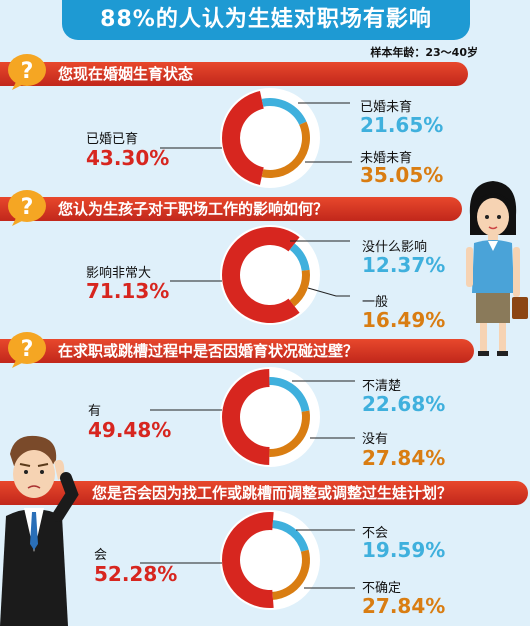 Image resolution: width=530 pixels, height=626 pixels. Describe the element at coordinates (126, 74) in the screenshot. I see `question-1-text: 您现在婚姻生育状态` at that location.